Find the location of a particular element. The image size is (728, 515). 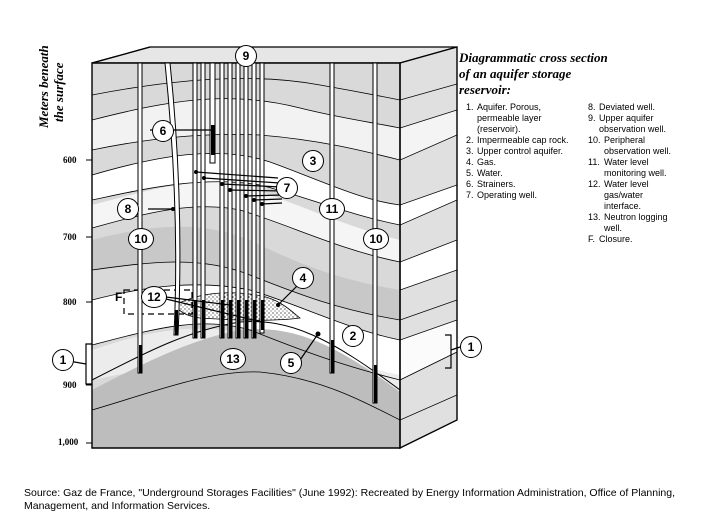

legend-item: 10. Peripheral observation well. is located at coordinates (653, 146).